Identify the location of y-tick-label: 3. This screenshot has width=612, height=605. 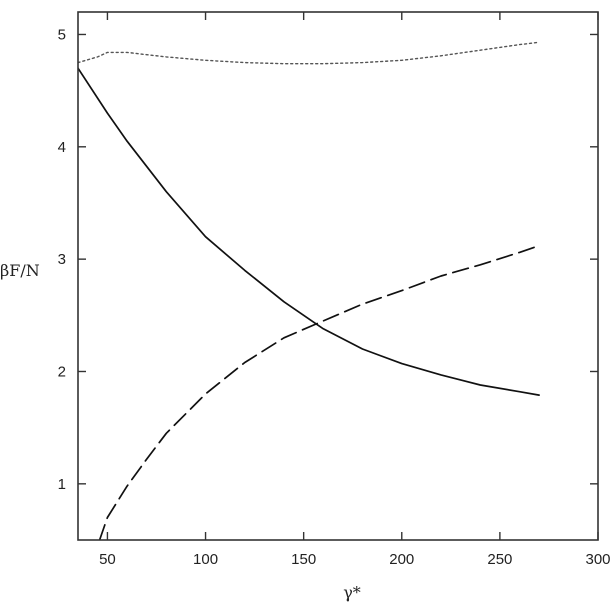
(62, 259).